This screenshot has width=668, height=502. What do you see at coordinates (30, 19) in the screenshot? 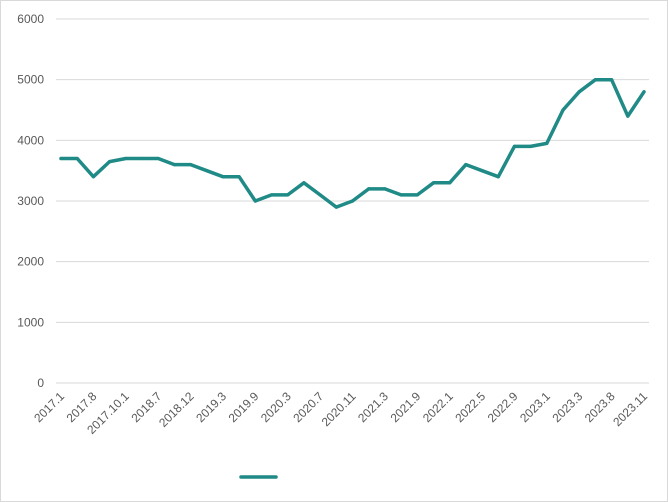
I see `y-tick-label: 6000` at bounding box center [30, 19].